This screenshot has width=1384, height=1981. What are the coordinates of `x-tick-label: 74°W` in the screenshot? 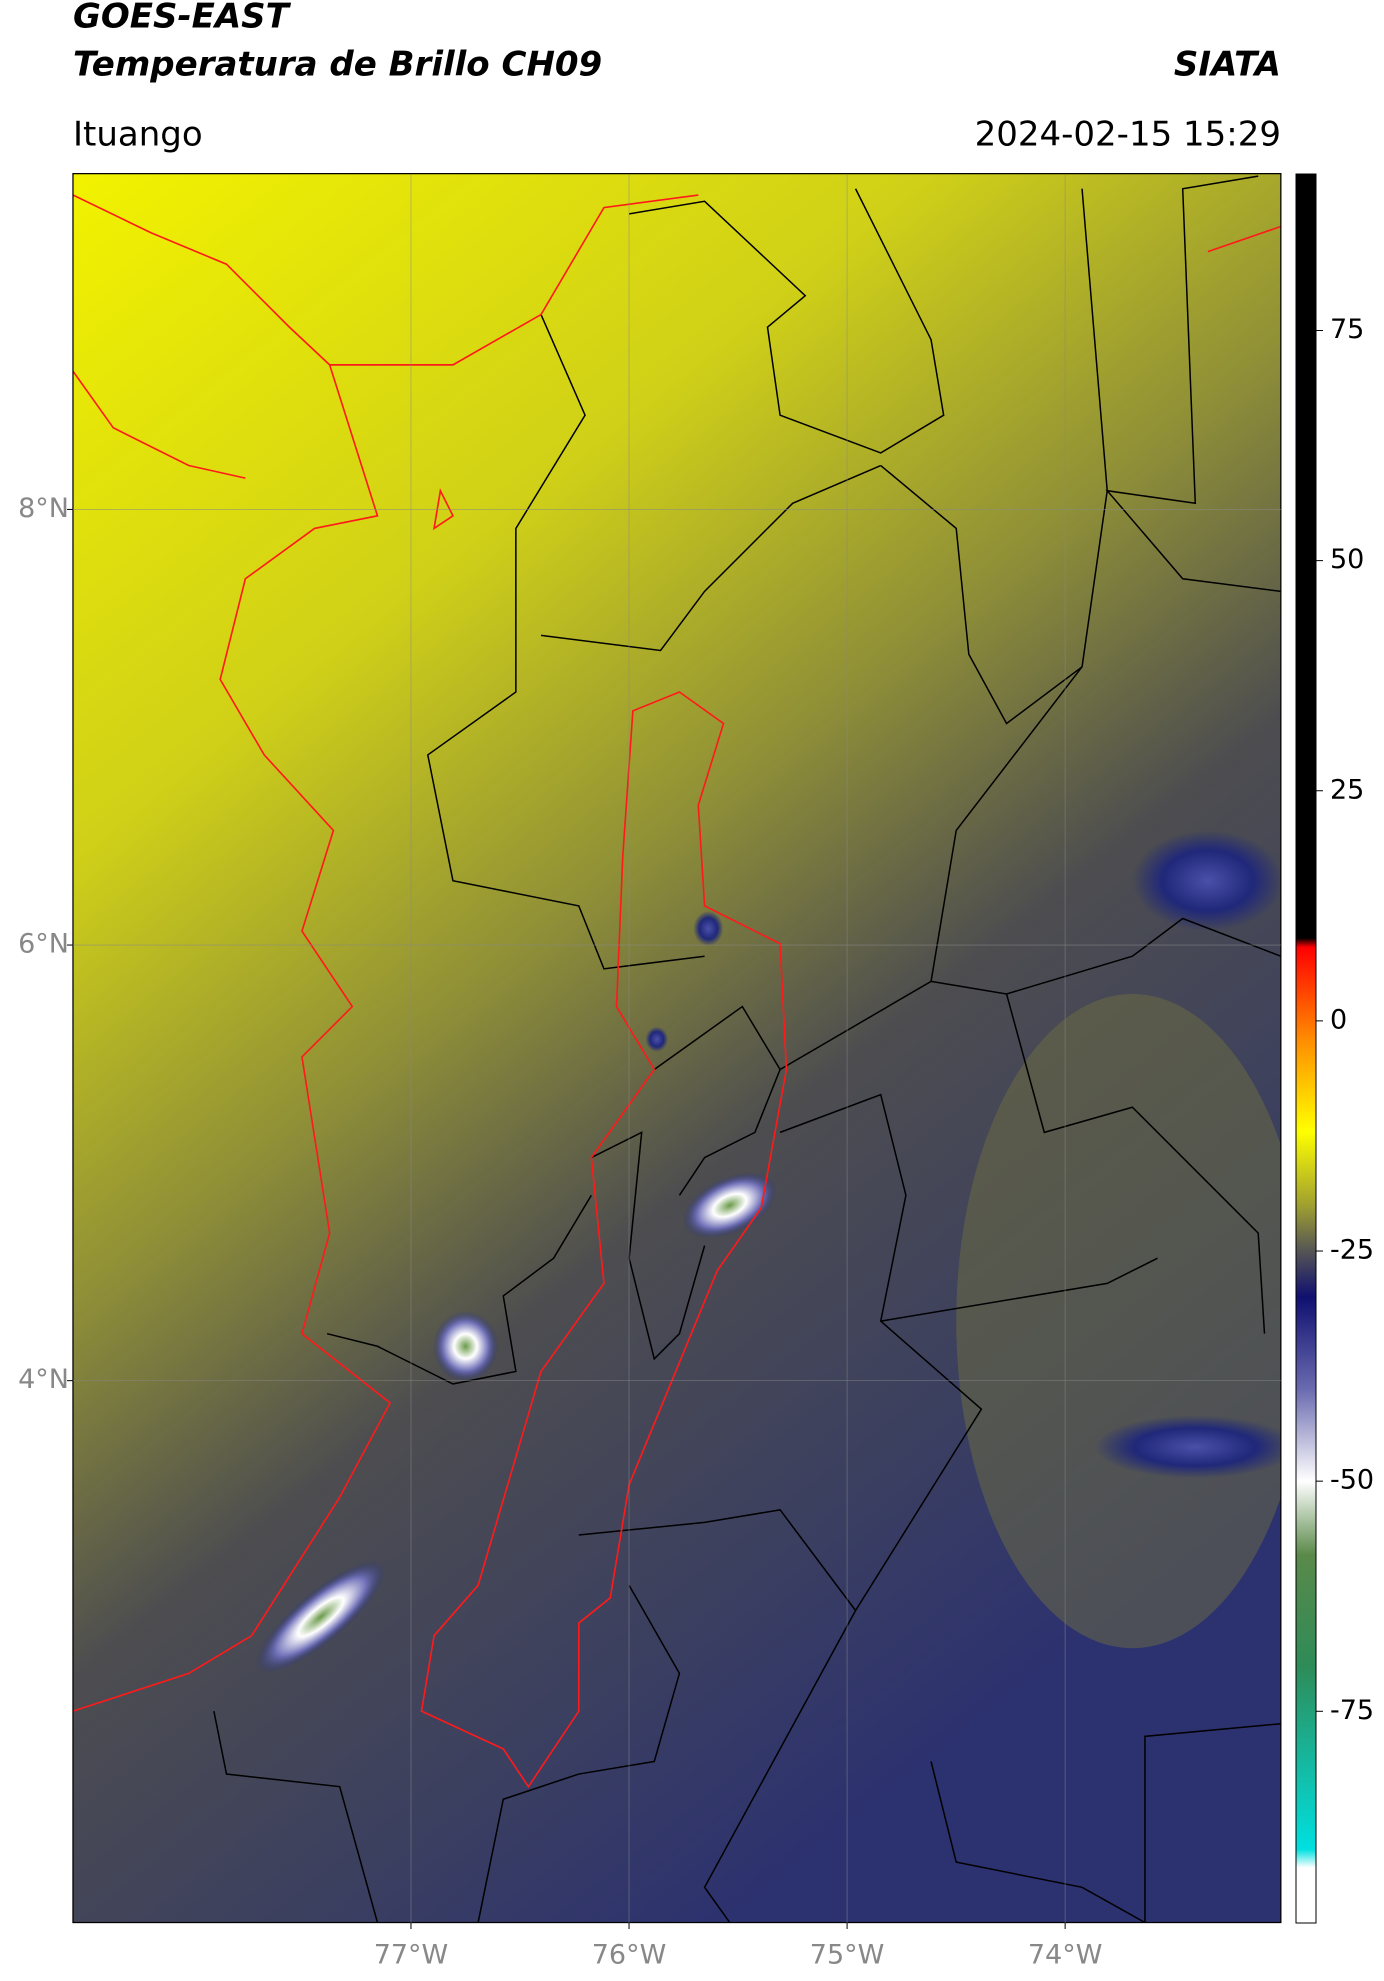 It's located at (1065, 1955).